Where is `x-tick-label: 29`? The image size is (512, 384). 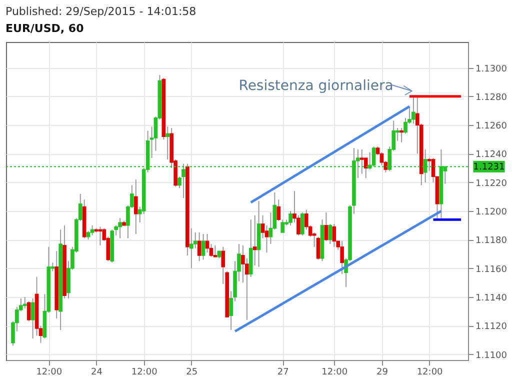 x-tick-label: 29 is located at coordinates (382, 373).